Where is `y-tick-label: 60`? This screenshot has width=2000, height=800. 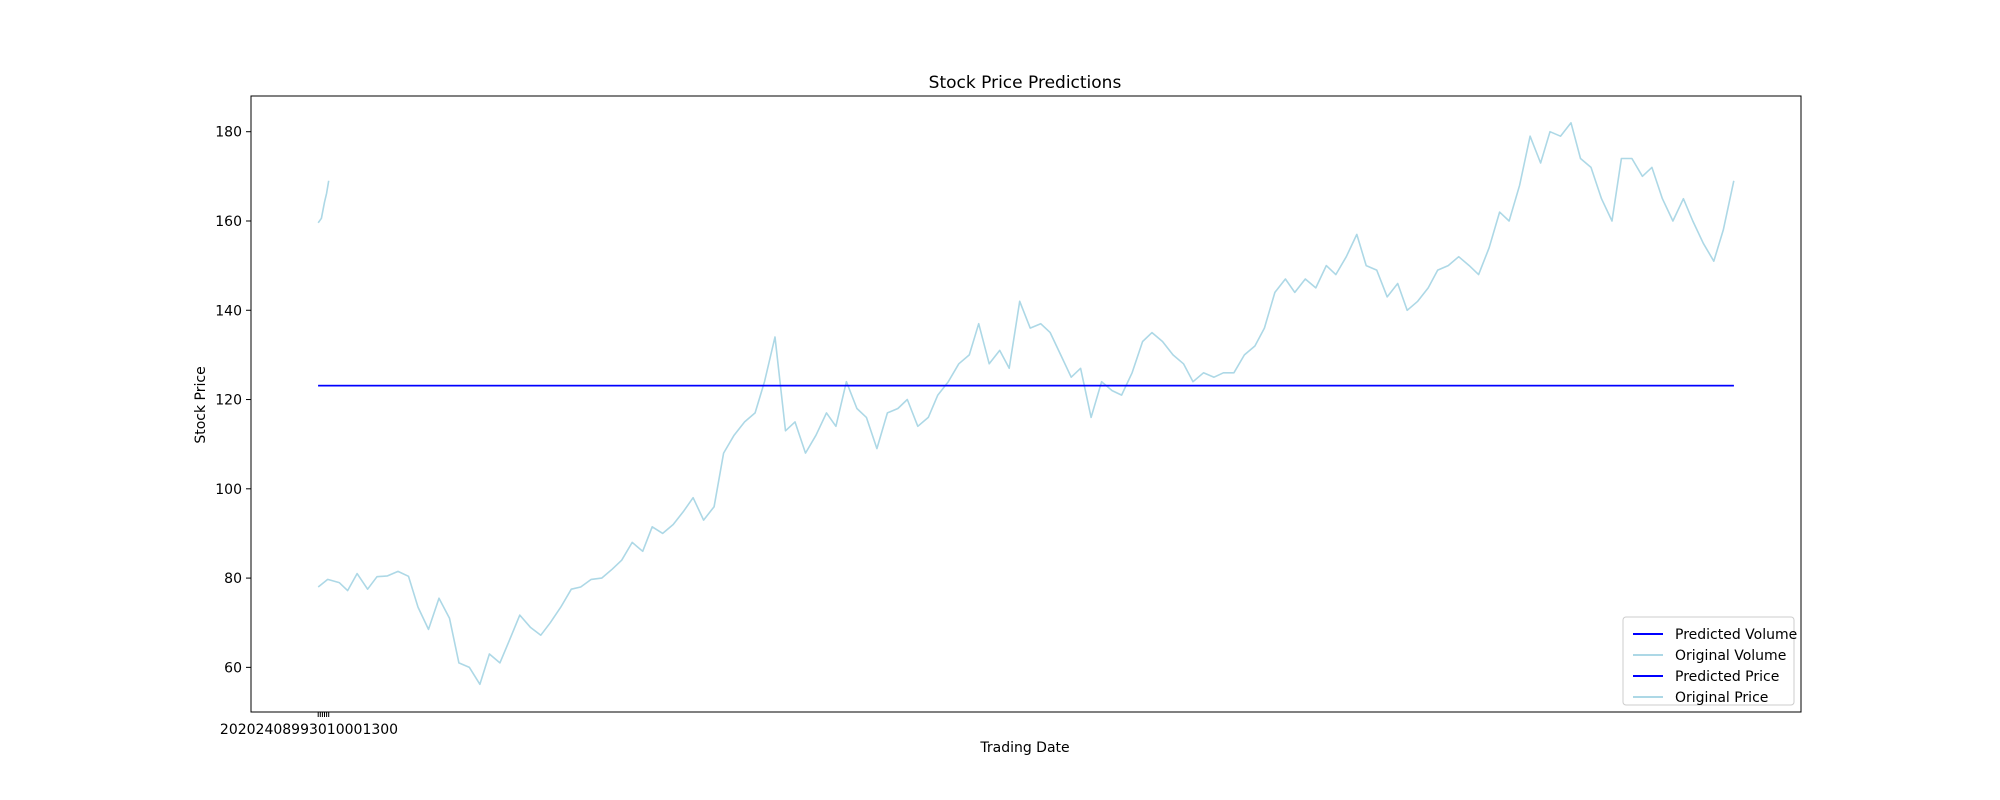
y-tick-label: 60 is located at coordinates (233, 668).